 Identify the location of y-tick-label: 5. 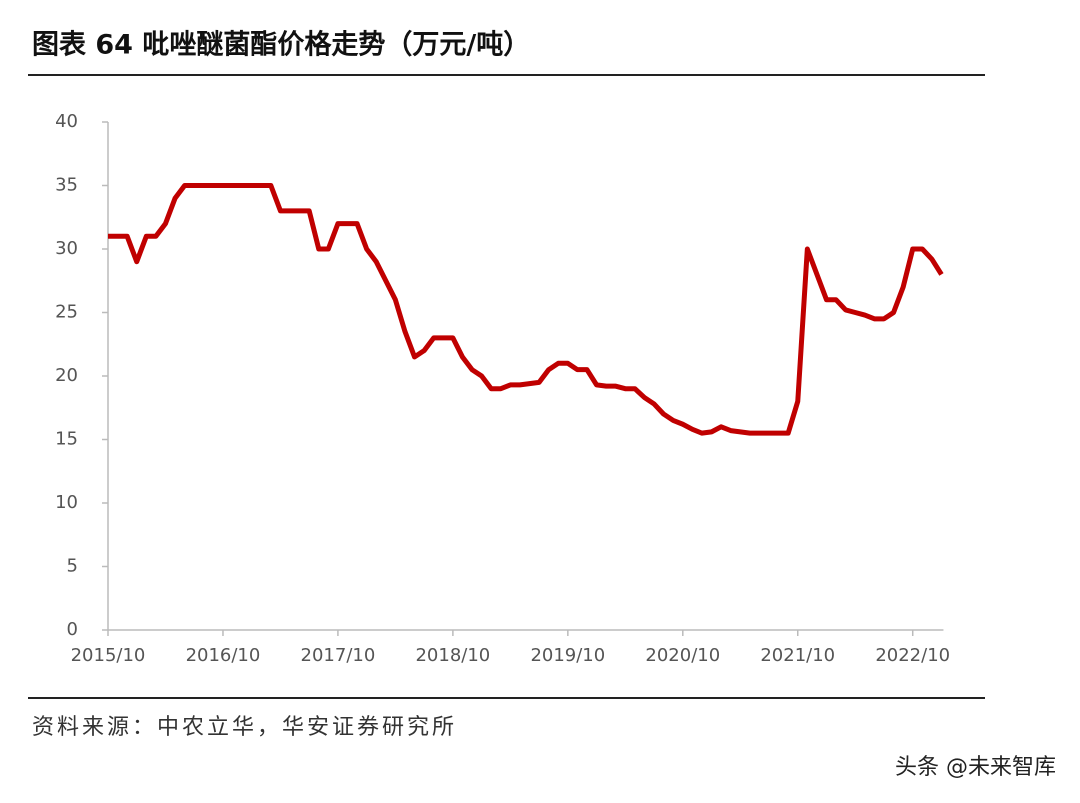
(72, 566).